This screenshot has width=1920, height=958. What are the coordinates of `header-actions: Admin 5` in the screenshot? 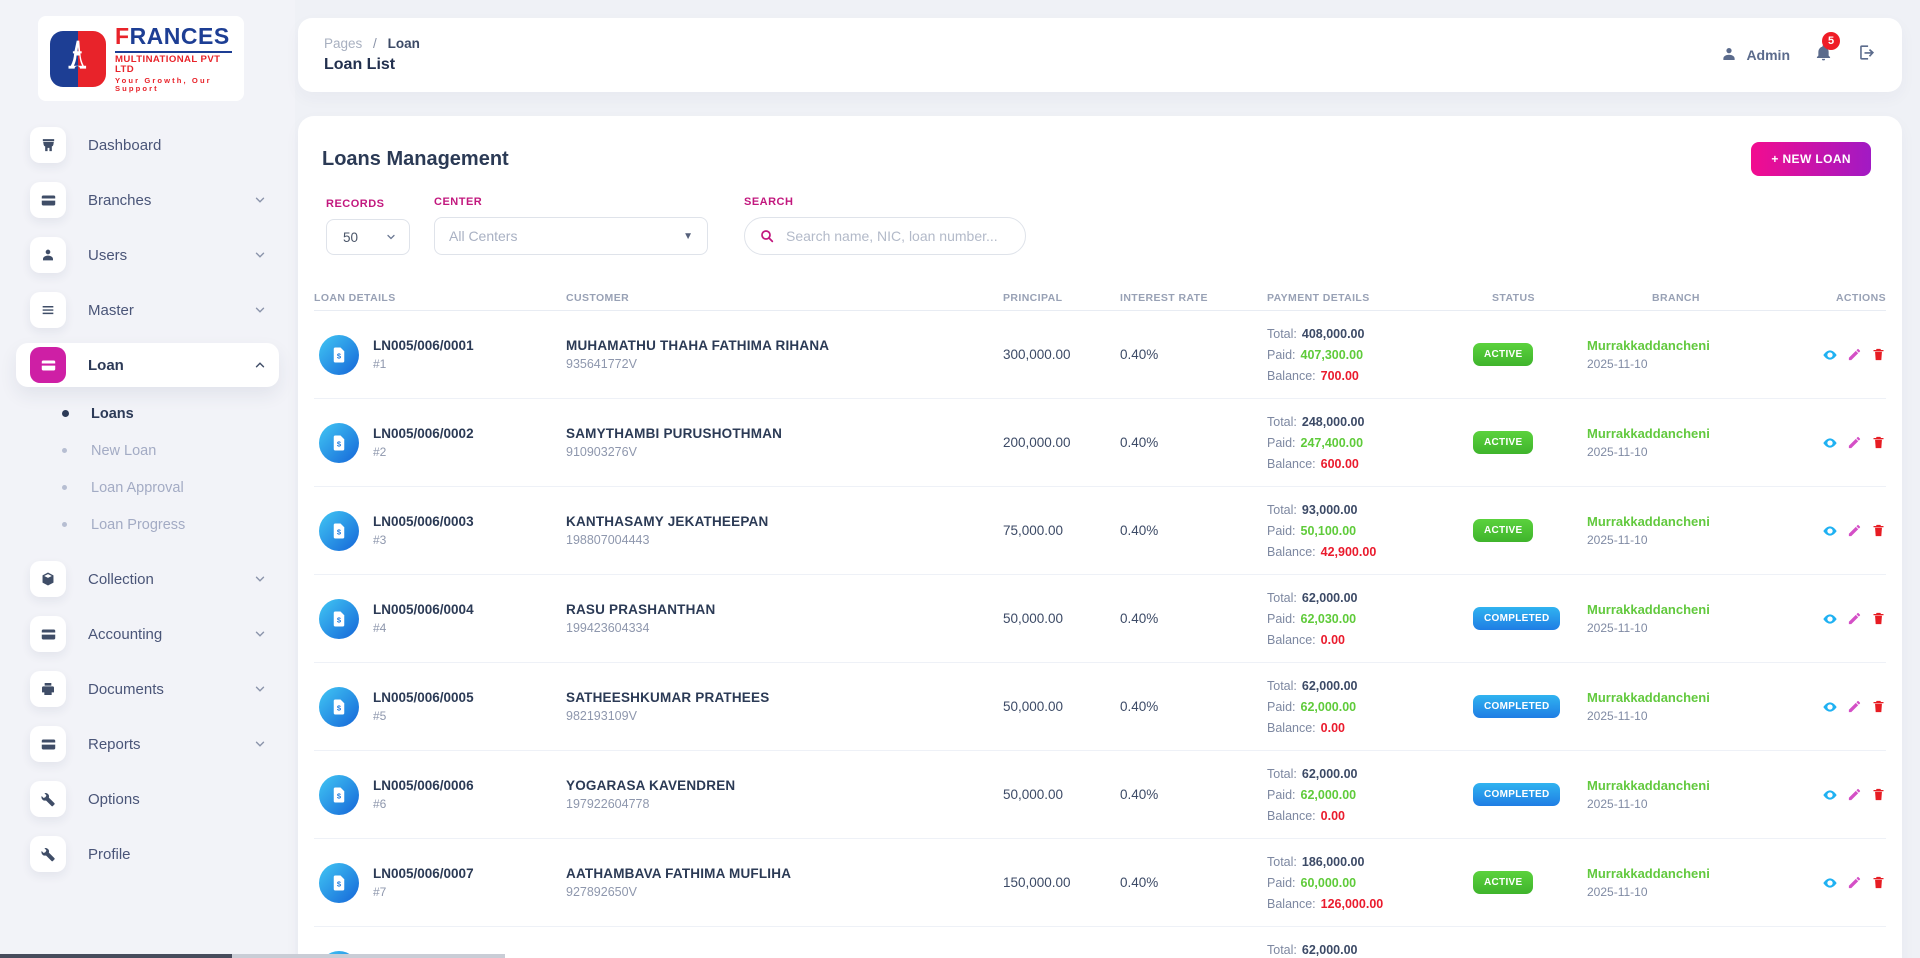 It's located at (1798, 49).